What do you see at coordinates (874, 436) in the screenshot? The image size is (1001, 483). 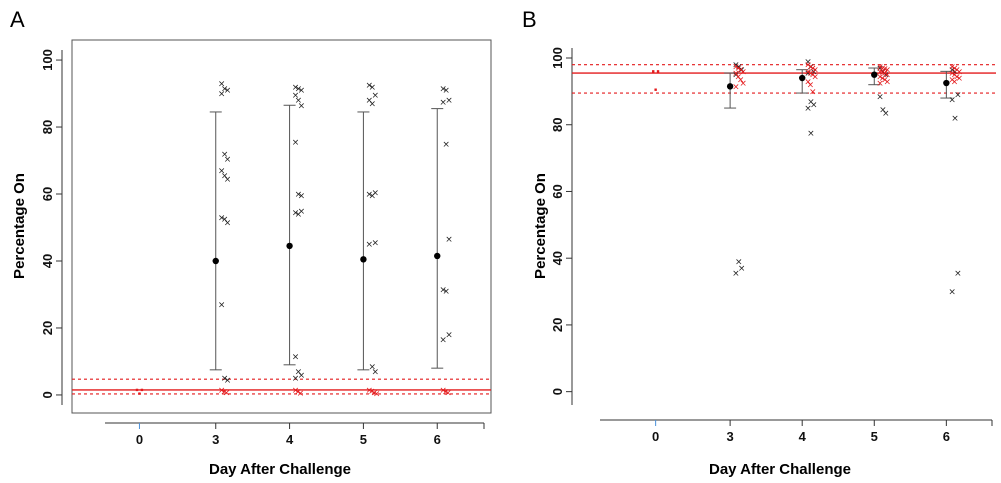 I see `x-tick-label: 5` at bounding box center [874, 436].